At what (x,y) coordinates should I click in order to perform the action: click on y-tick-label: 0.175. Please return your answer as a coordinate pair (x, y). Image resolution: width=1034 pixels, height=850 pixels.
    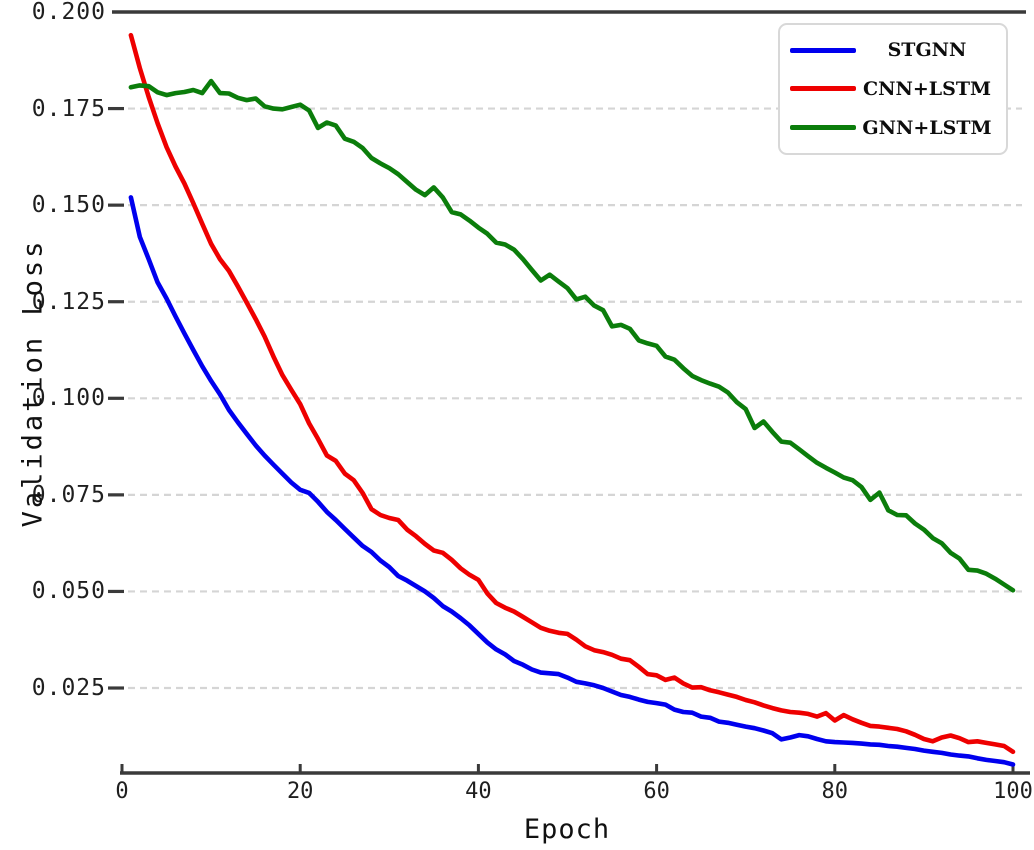
    Looking at the image, I should click on (68, 108).